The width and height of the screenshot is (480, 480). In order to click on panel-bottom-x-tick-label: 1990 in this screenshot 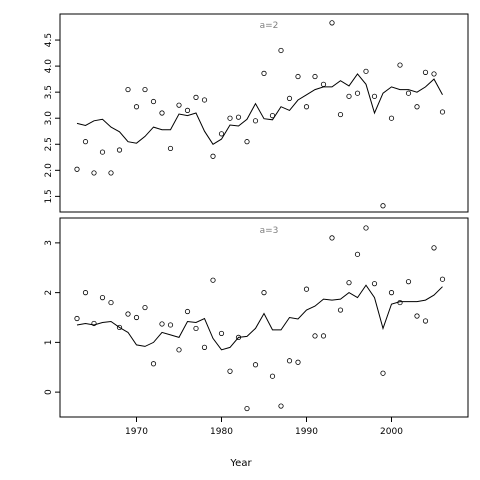, I will do `click(306, 432)`.